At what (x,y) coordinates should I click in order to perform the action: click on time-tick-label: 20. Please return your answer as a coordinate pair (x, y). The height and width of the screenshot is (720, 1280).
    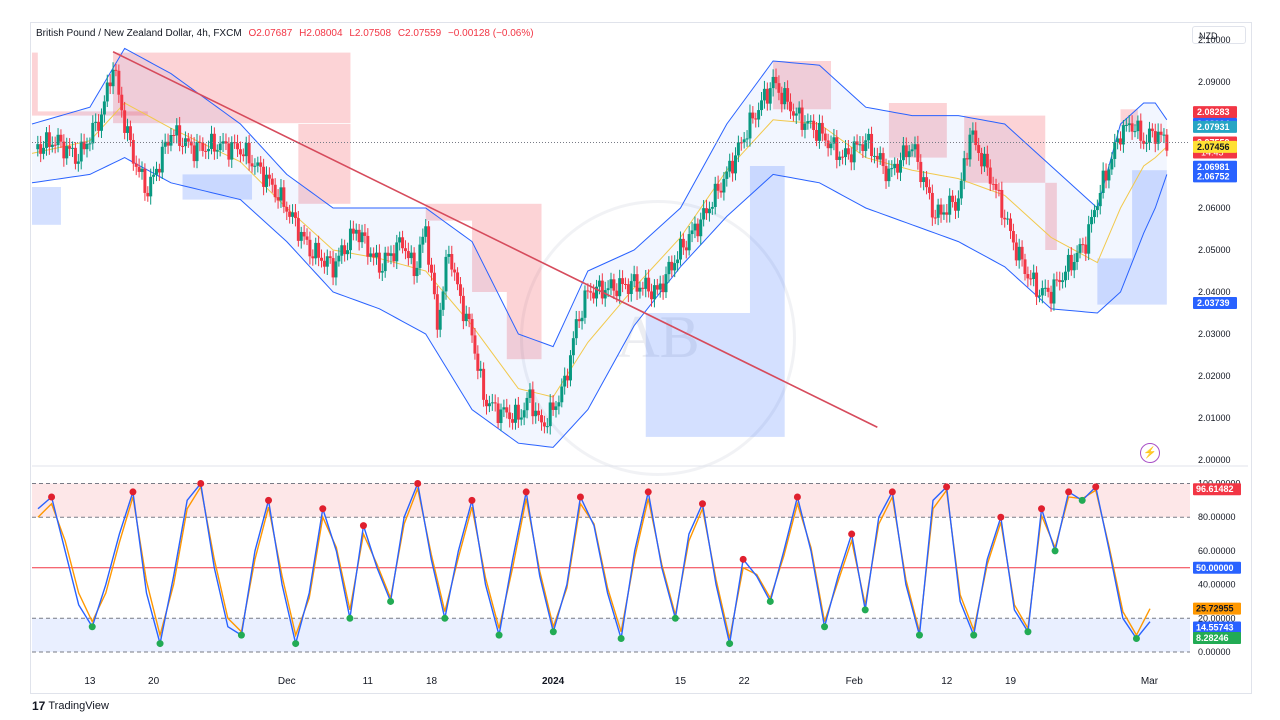
    Looking at the image, I should click on (154, 681).